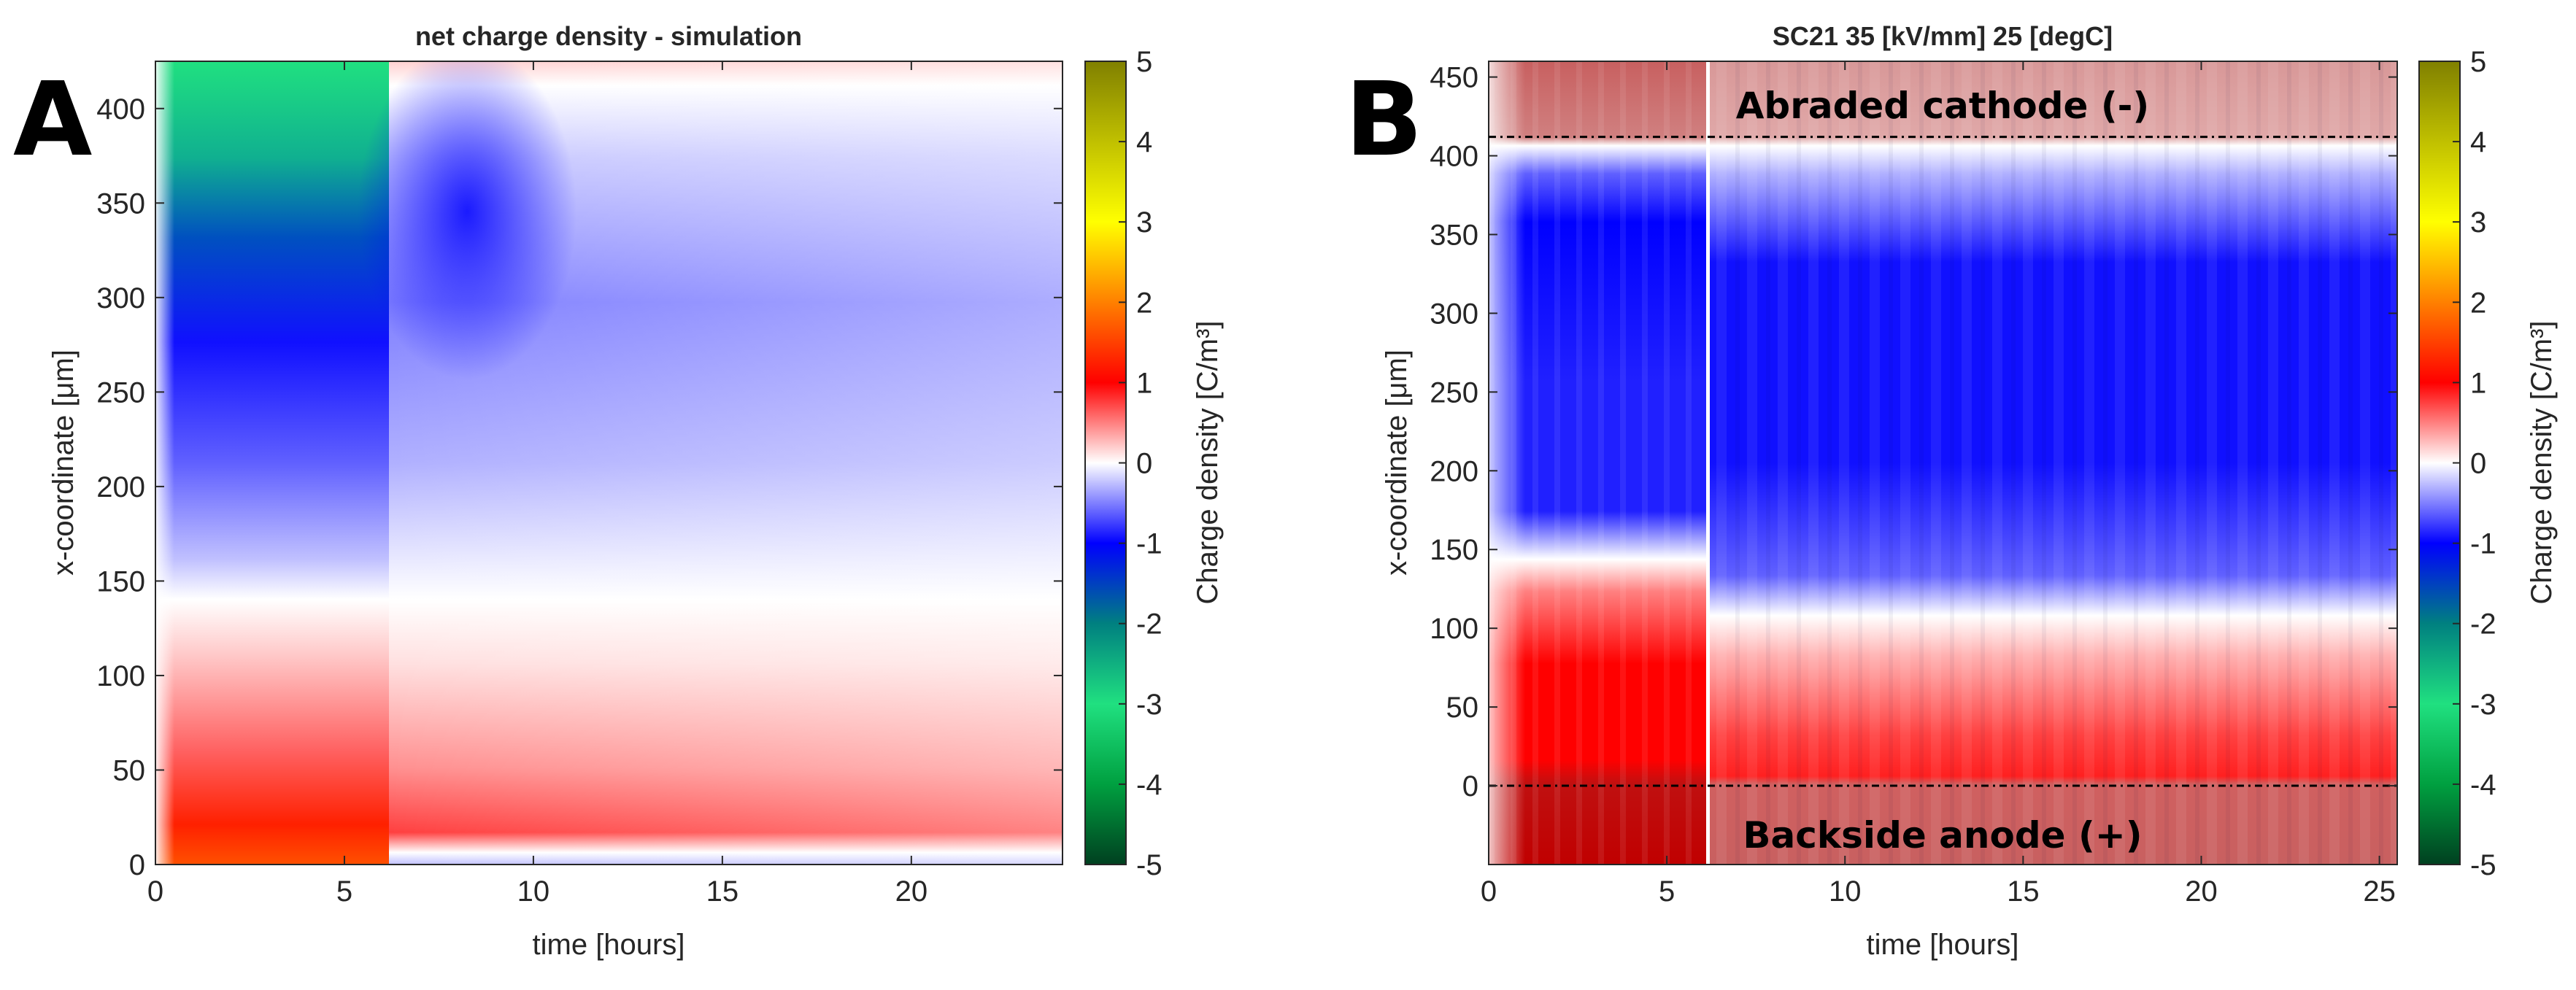 The width and height of the screenshot is (2576, 990). I want to click on panel-a-label: A, so click(53, 120).